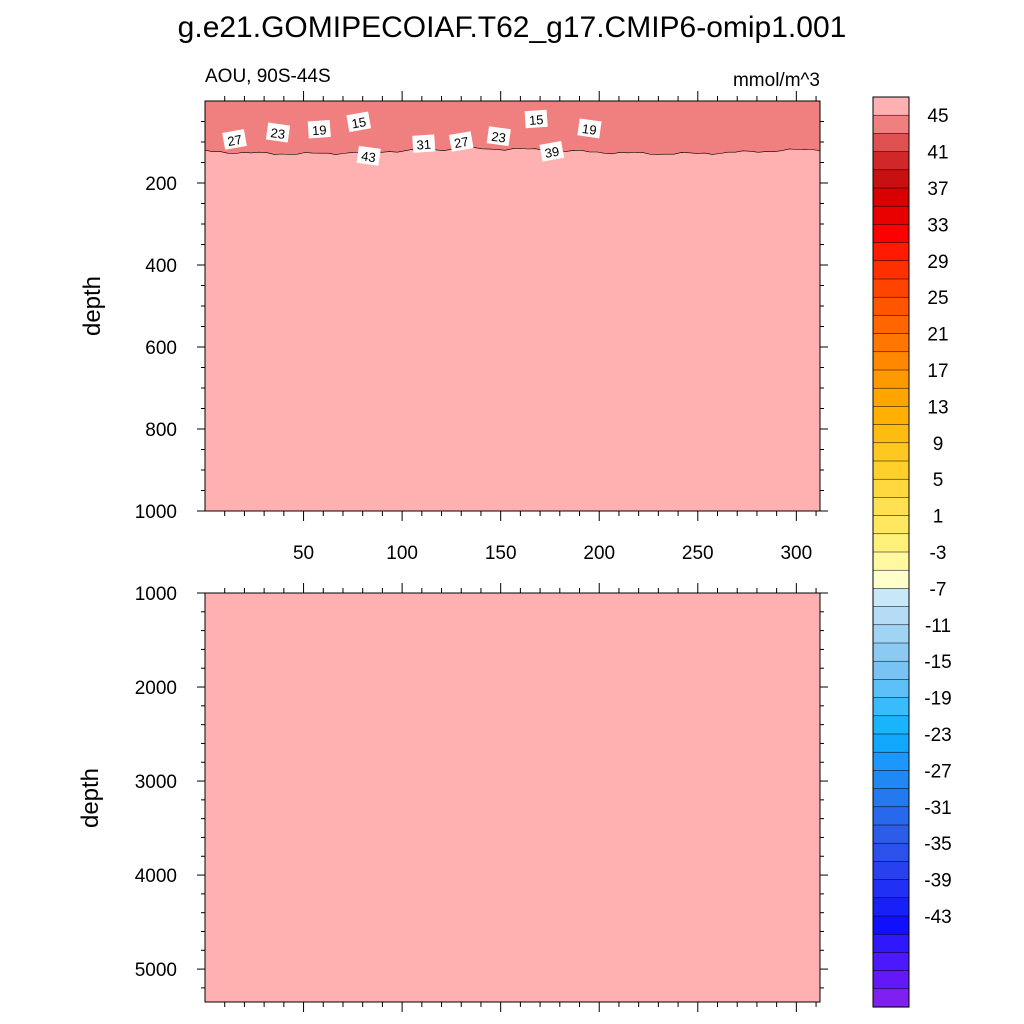 This screenshot has height=1024, width=1024. I want to click on contour-bands, so click(512, 128).